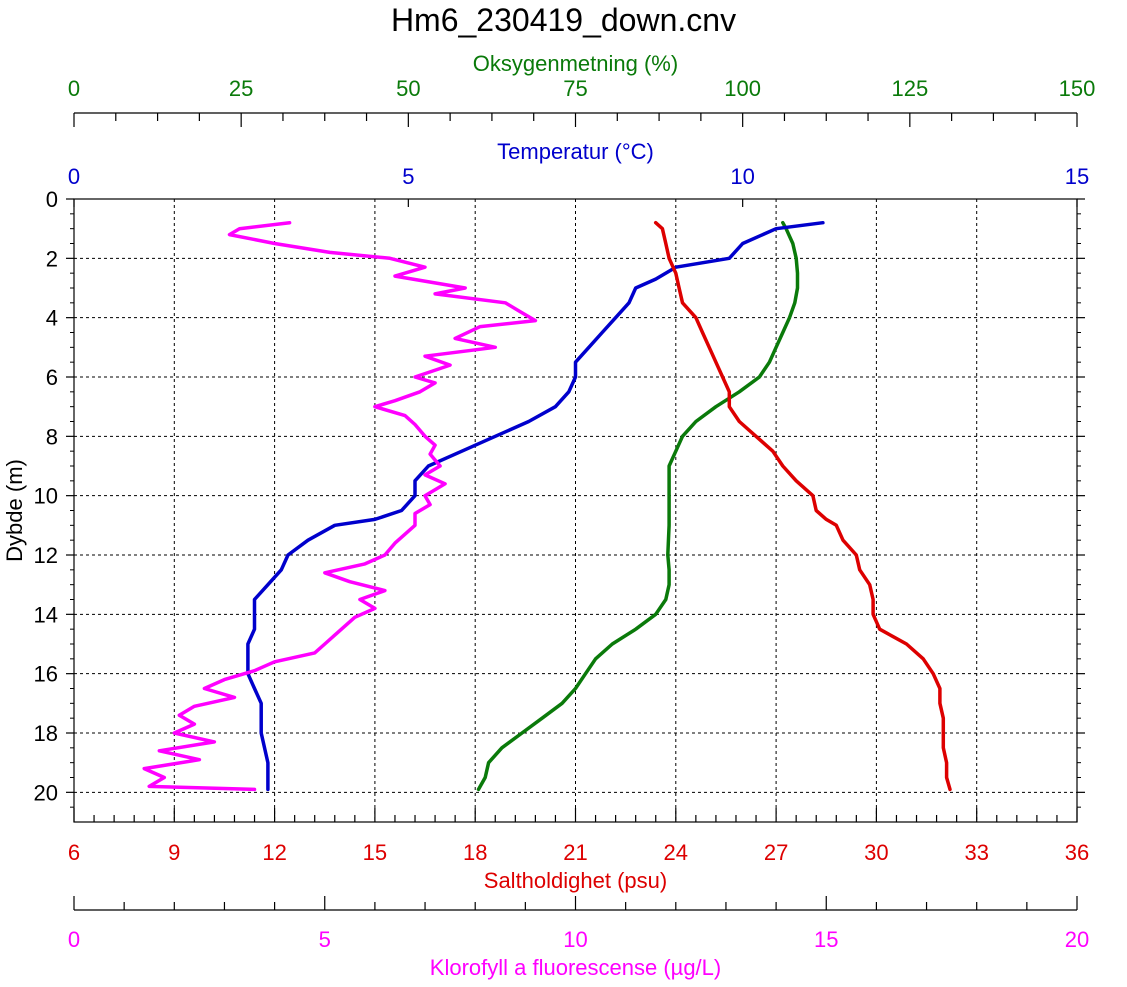  I want to click on salinity-tick-label: 21, so click(575, 852).